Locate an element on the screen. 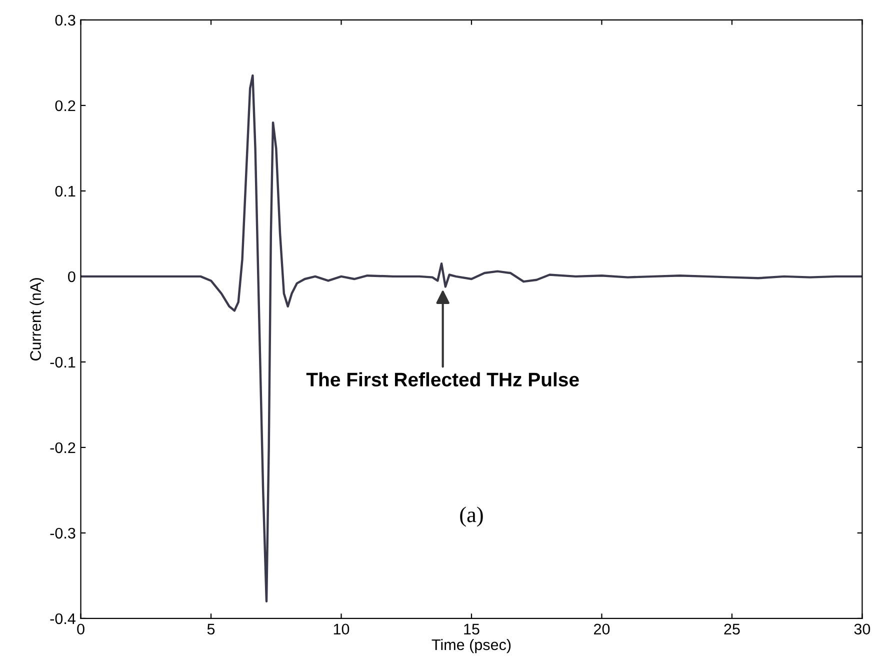 This screenshot has height=665, width=878. x-tick-label: 10 is located at coordinates (342, 629).